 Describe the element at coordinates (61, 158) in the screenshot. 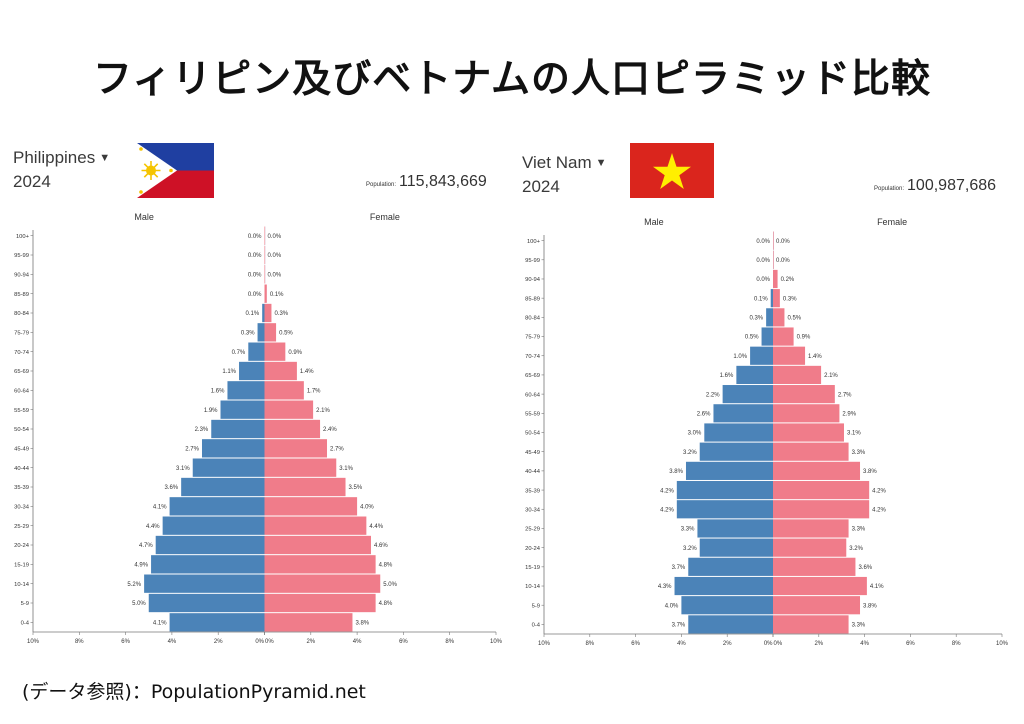

I see `country-selector-philippines: Philippines ▼` at that location.